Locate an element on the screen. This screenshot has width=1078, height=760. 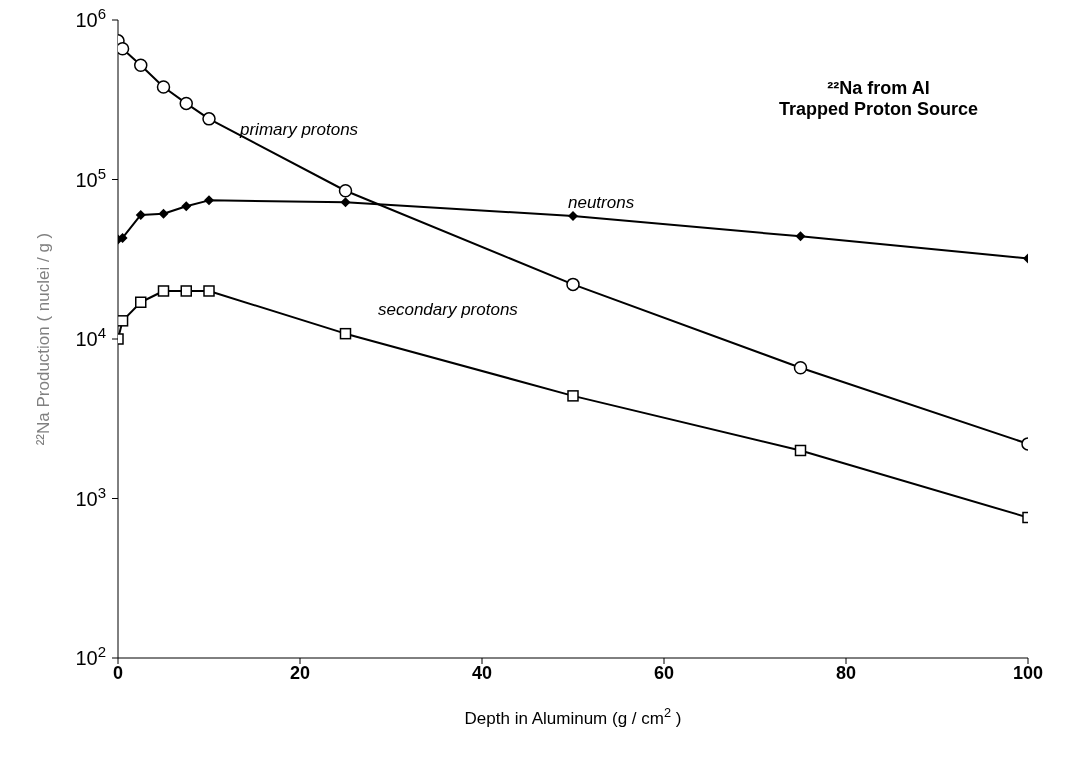
series-label: secondary protons is located at coordinates (448, 310).